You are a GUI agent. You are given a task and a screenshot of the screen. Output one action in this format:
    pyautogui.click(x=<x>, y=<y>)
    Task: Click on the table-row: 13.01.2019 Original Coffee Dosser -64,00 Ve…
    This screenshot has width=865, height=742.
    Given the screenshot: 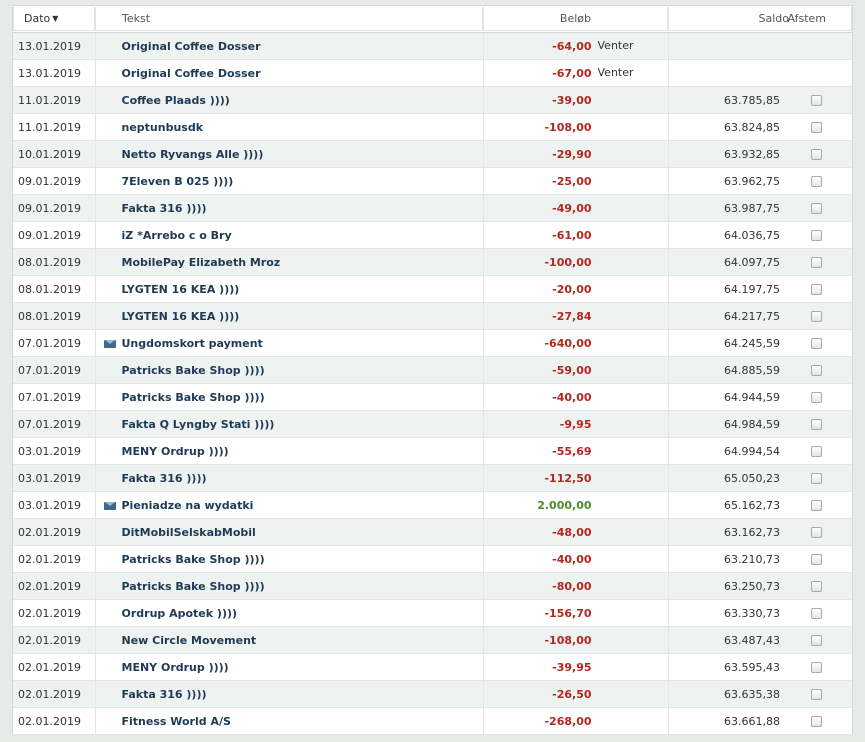 What is the action you would take?
    pyautogui.click(x=432, y=46)
    